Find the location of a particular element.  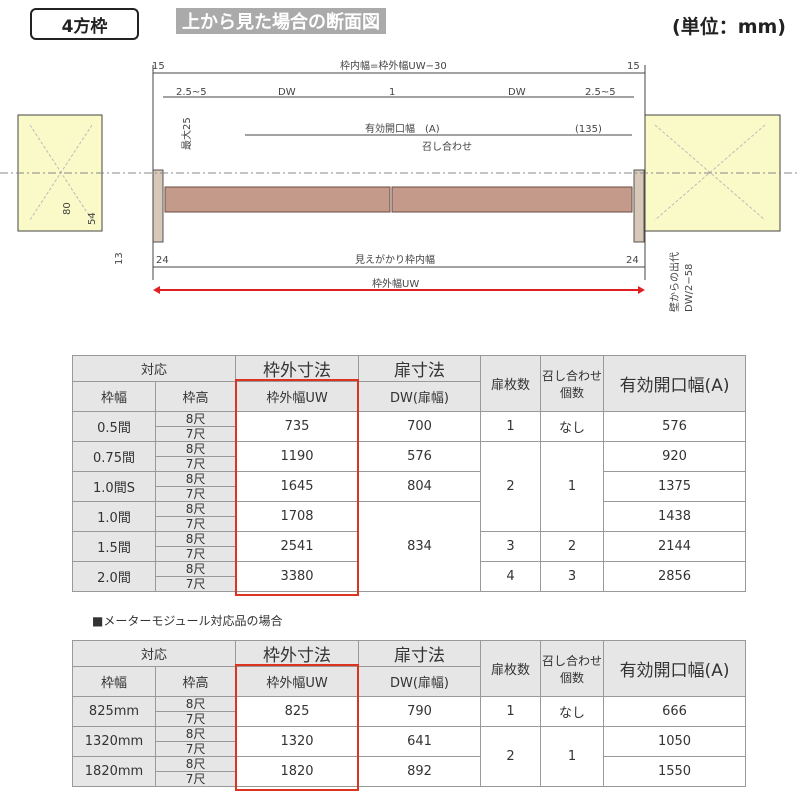

cell-uw: 735 is located at coordinates (297, 426).